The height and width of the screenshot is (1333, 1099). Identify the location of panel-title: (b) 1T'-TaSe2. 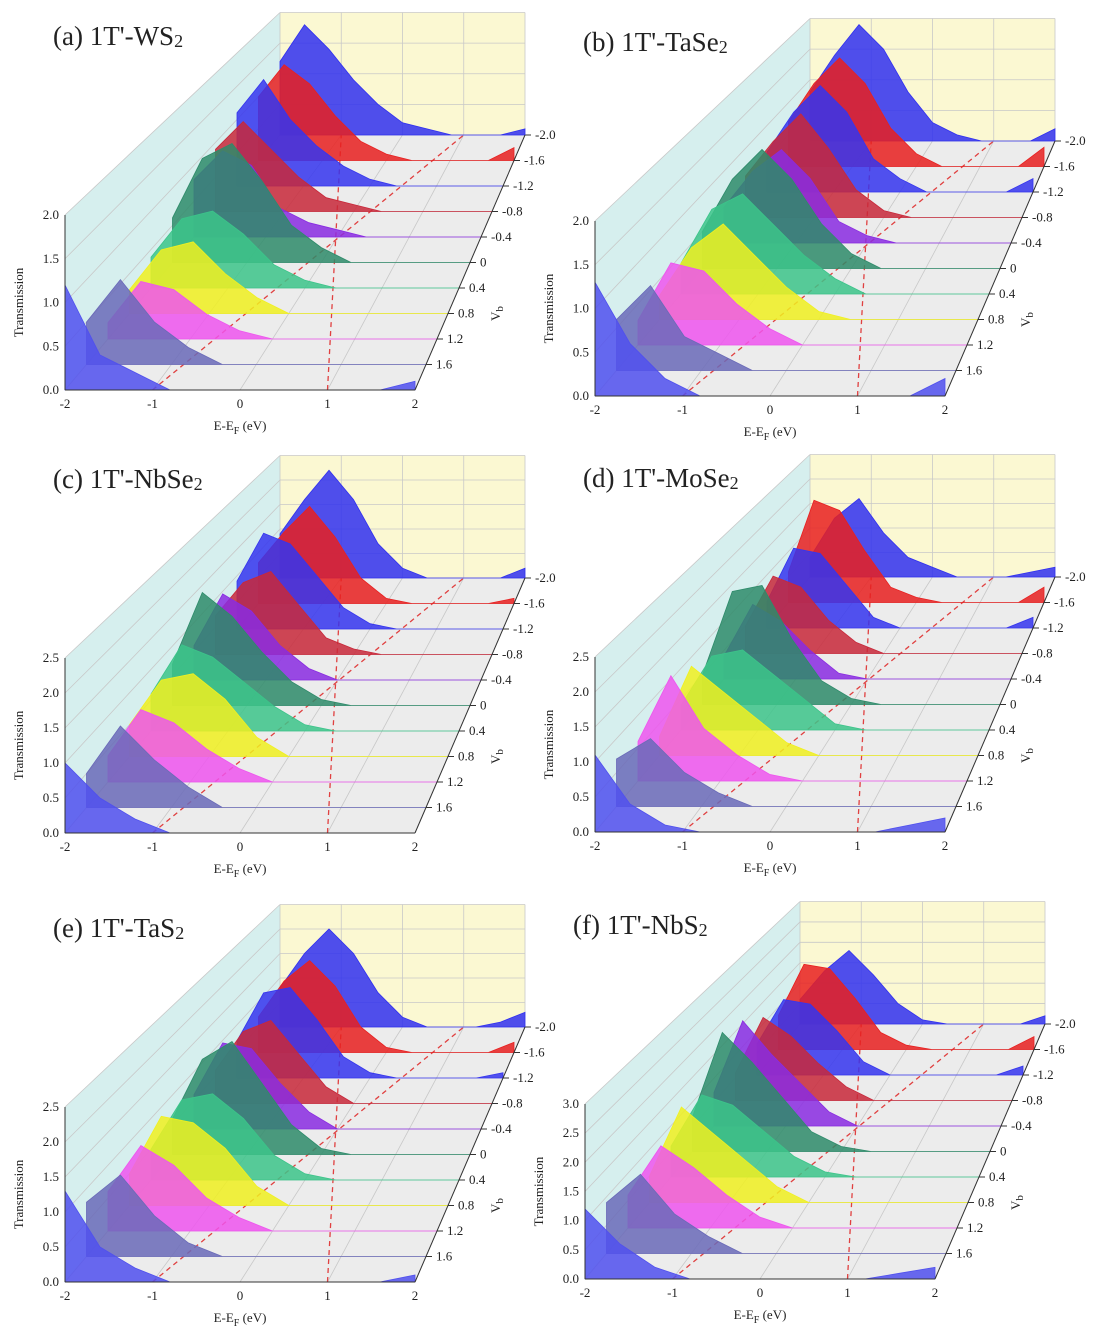
(655, 42).